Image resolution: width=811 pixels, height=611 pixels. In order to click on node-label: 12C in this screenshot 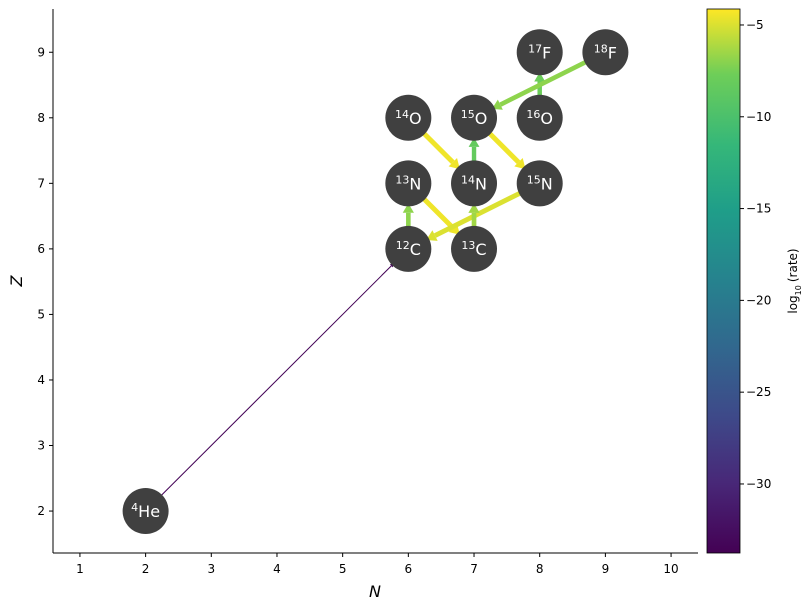, I will do `click(408, 249)`.